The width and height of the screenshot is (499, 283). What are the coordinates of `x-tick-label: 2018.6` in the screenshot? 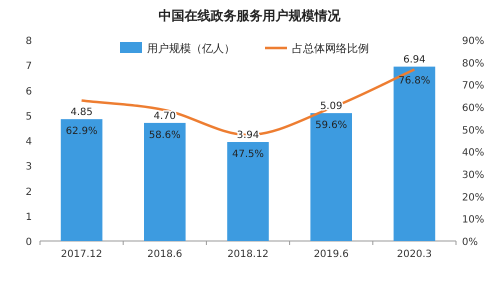 It's located at (164, 254).